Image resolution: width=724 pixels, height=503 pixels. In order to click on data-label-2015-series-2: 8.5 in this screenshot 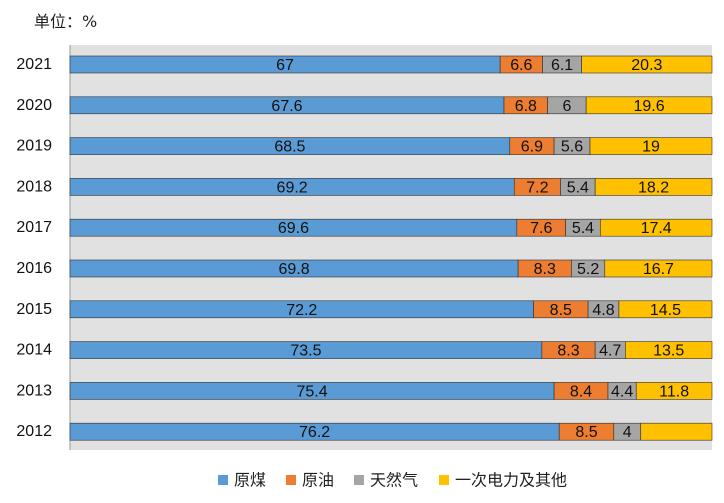, I will do `click(561, 310)`.